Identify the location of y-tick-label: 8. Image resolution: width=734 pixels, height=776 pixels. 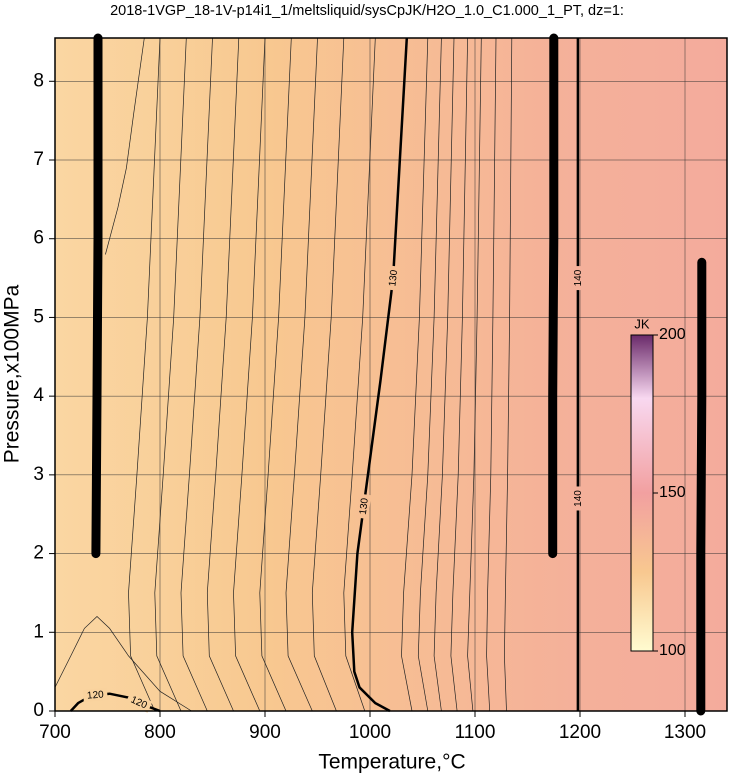
(38, 80).